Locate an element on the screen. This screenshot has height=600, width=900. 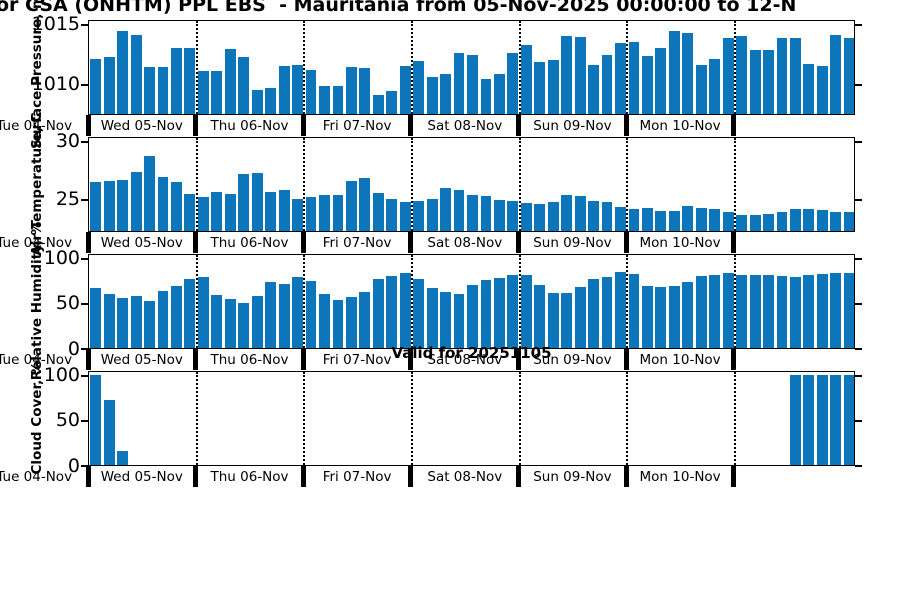
ytick-label: 50 is located at coordinates (67, 303).